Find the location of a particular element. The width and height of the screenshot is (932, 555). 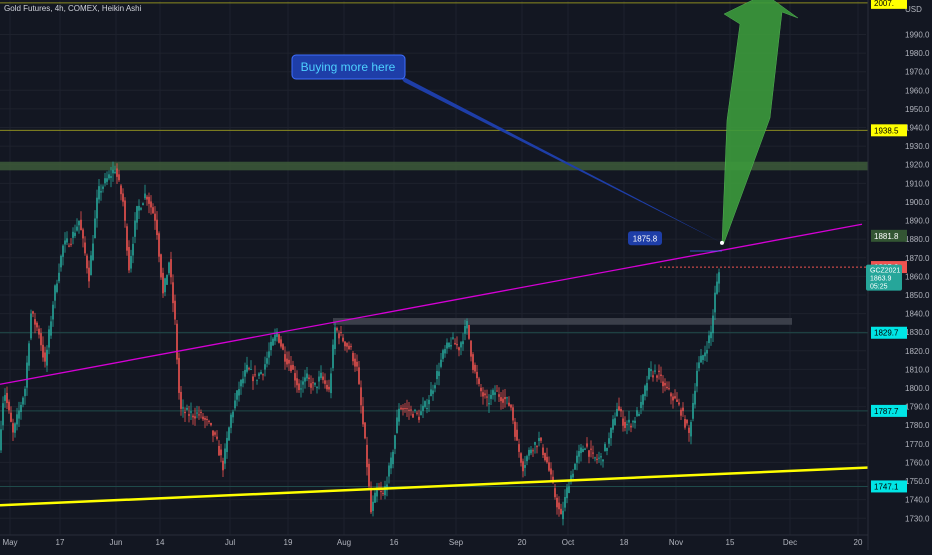

price-tick-label: 1870.0 is located at coordinates (917, 258).